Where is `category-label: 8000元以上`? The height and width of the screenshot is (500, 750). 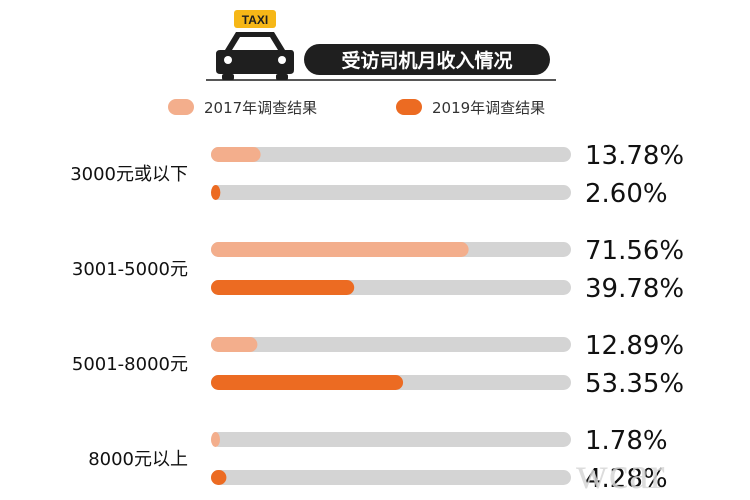 category-label: 8000元以上 is located at coordinates (138, 459).